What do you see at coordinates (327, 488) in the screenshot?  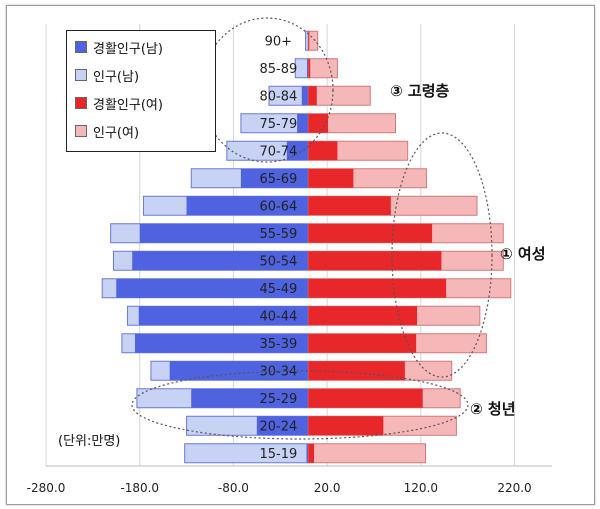 I see `x-tick-label-3: 20.0` at bounding box center [327, 488].